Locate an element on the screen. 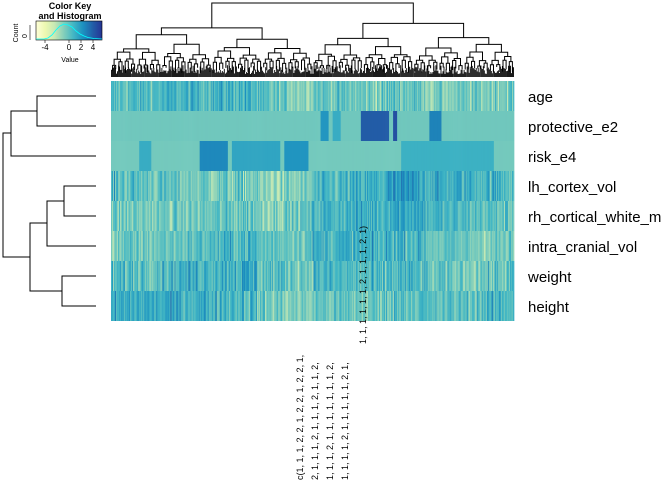  column-label-3: 1, 1, 1, 2, 1, 1, 1, 1, 1, 1, 1, 2, is located at coordinates (330, 421).